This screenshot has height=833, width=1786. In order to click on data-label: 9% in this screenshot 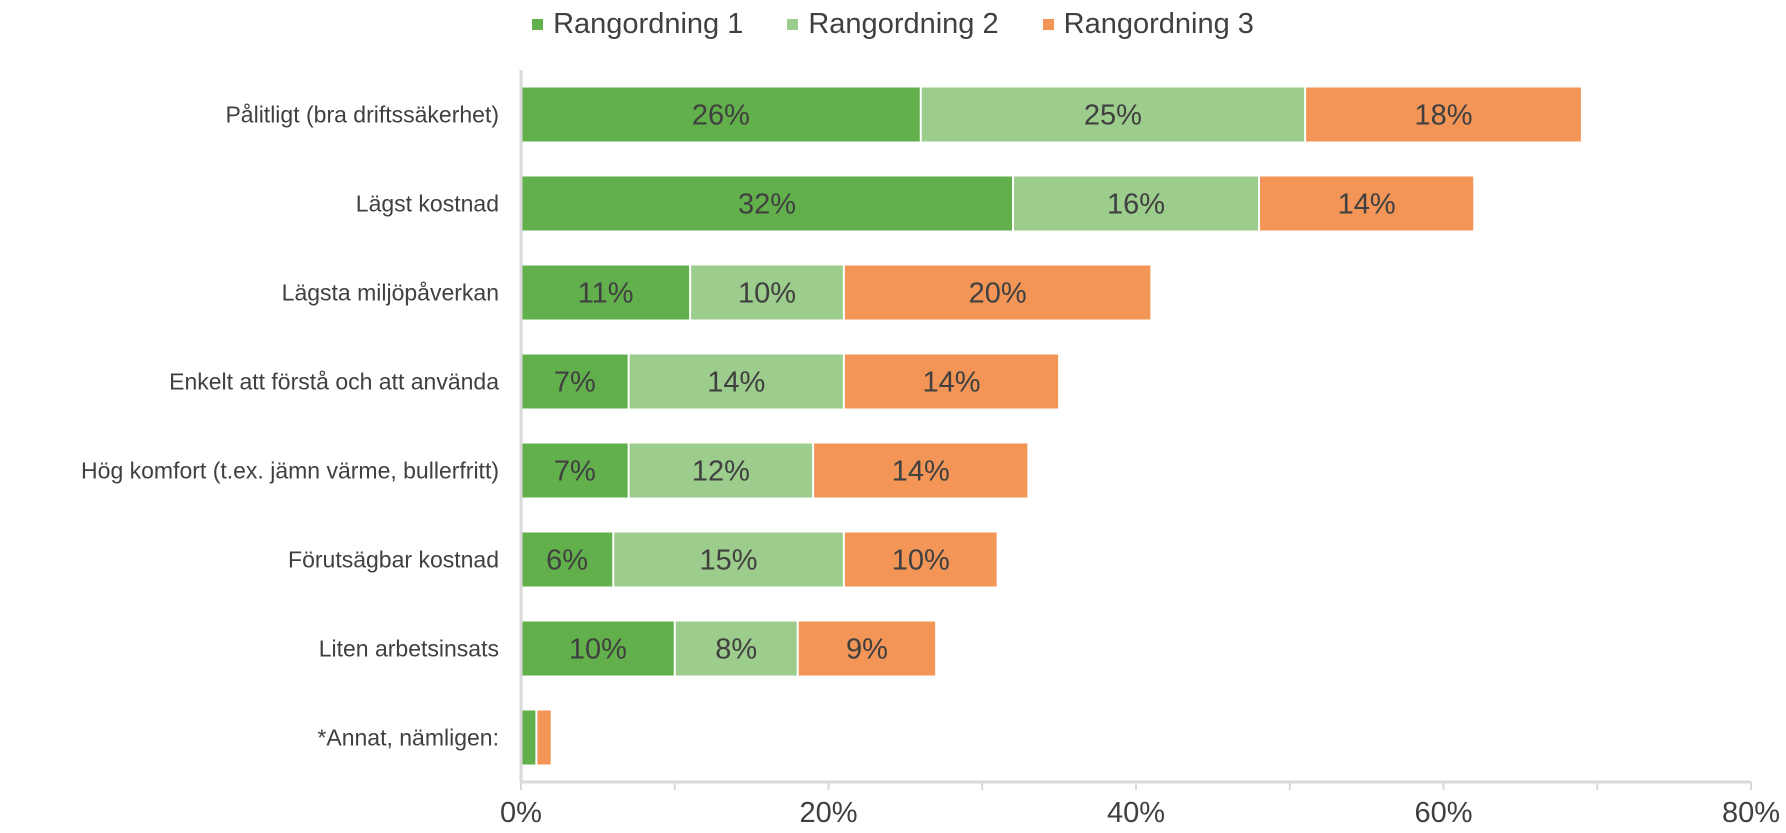, I will do `click(867, 650)`.